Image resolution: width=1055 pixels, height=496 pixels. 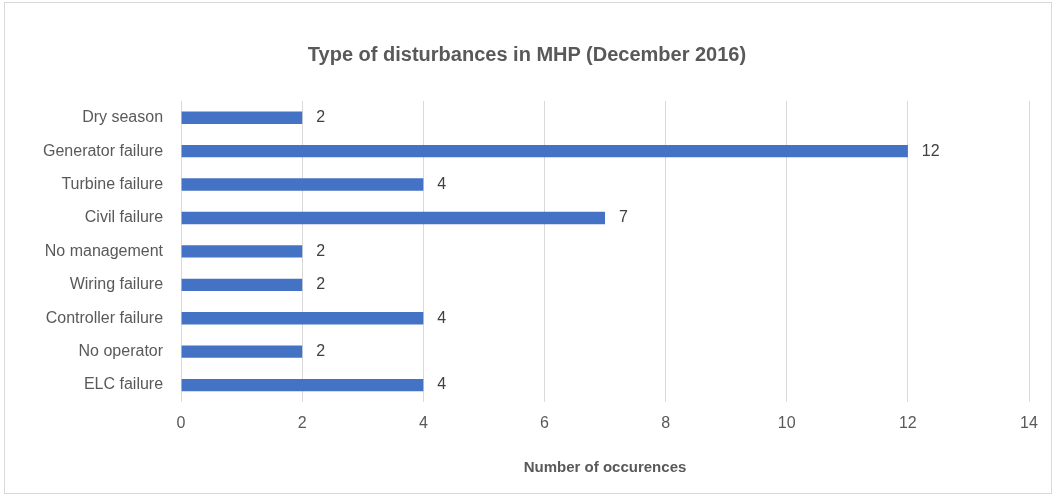 I want to click on x-axis-title: Number of occurences, so click(x=605, y=467).